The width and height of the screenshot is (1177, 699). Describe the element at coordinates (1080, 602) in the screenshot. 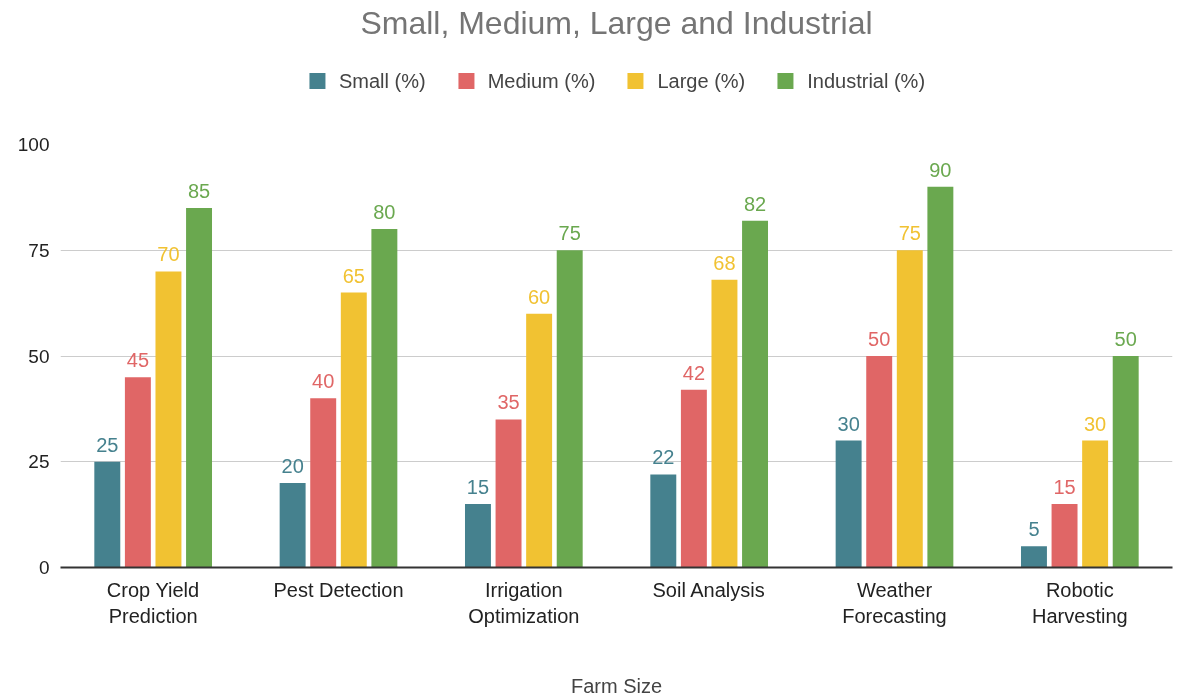

I see `x-tick-label: Robotic Harvesting` at that location.